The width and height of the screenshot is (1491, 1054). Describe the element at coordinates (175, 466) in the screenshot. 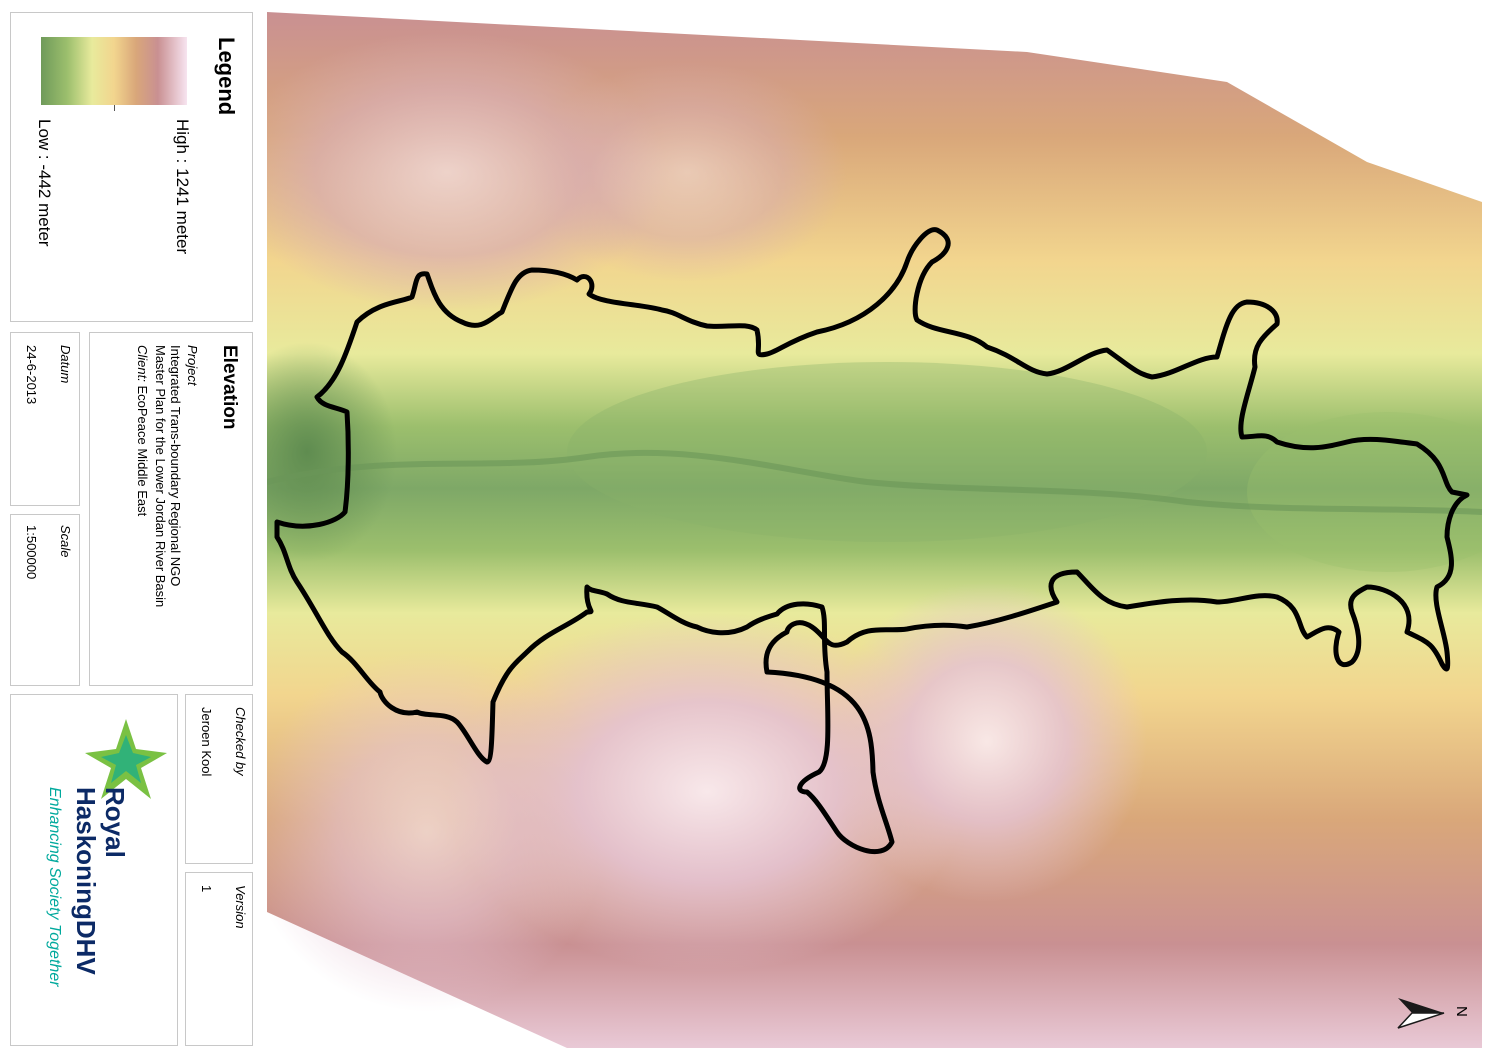

I see `project-line-1: Integrated Trans-boundary Regional NGO` at that location.